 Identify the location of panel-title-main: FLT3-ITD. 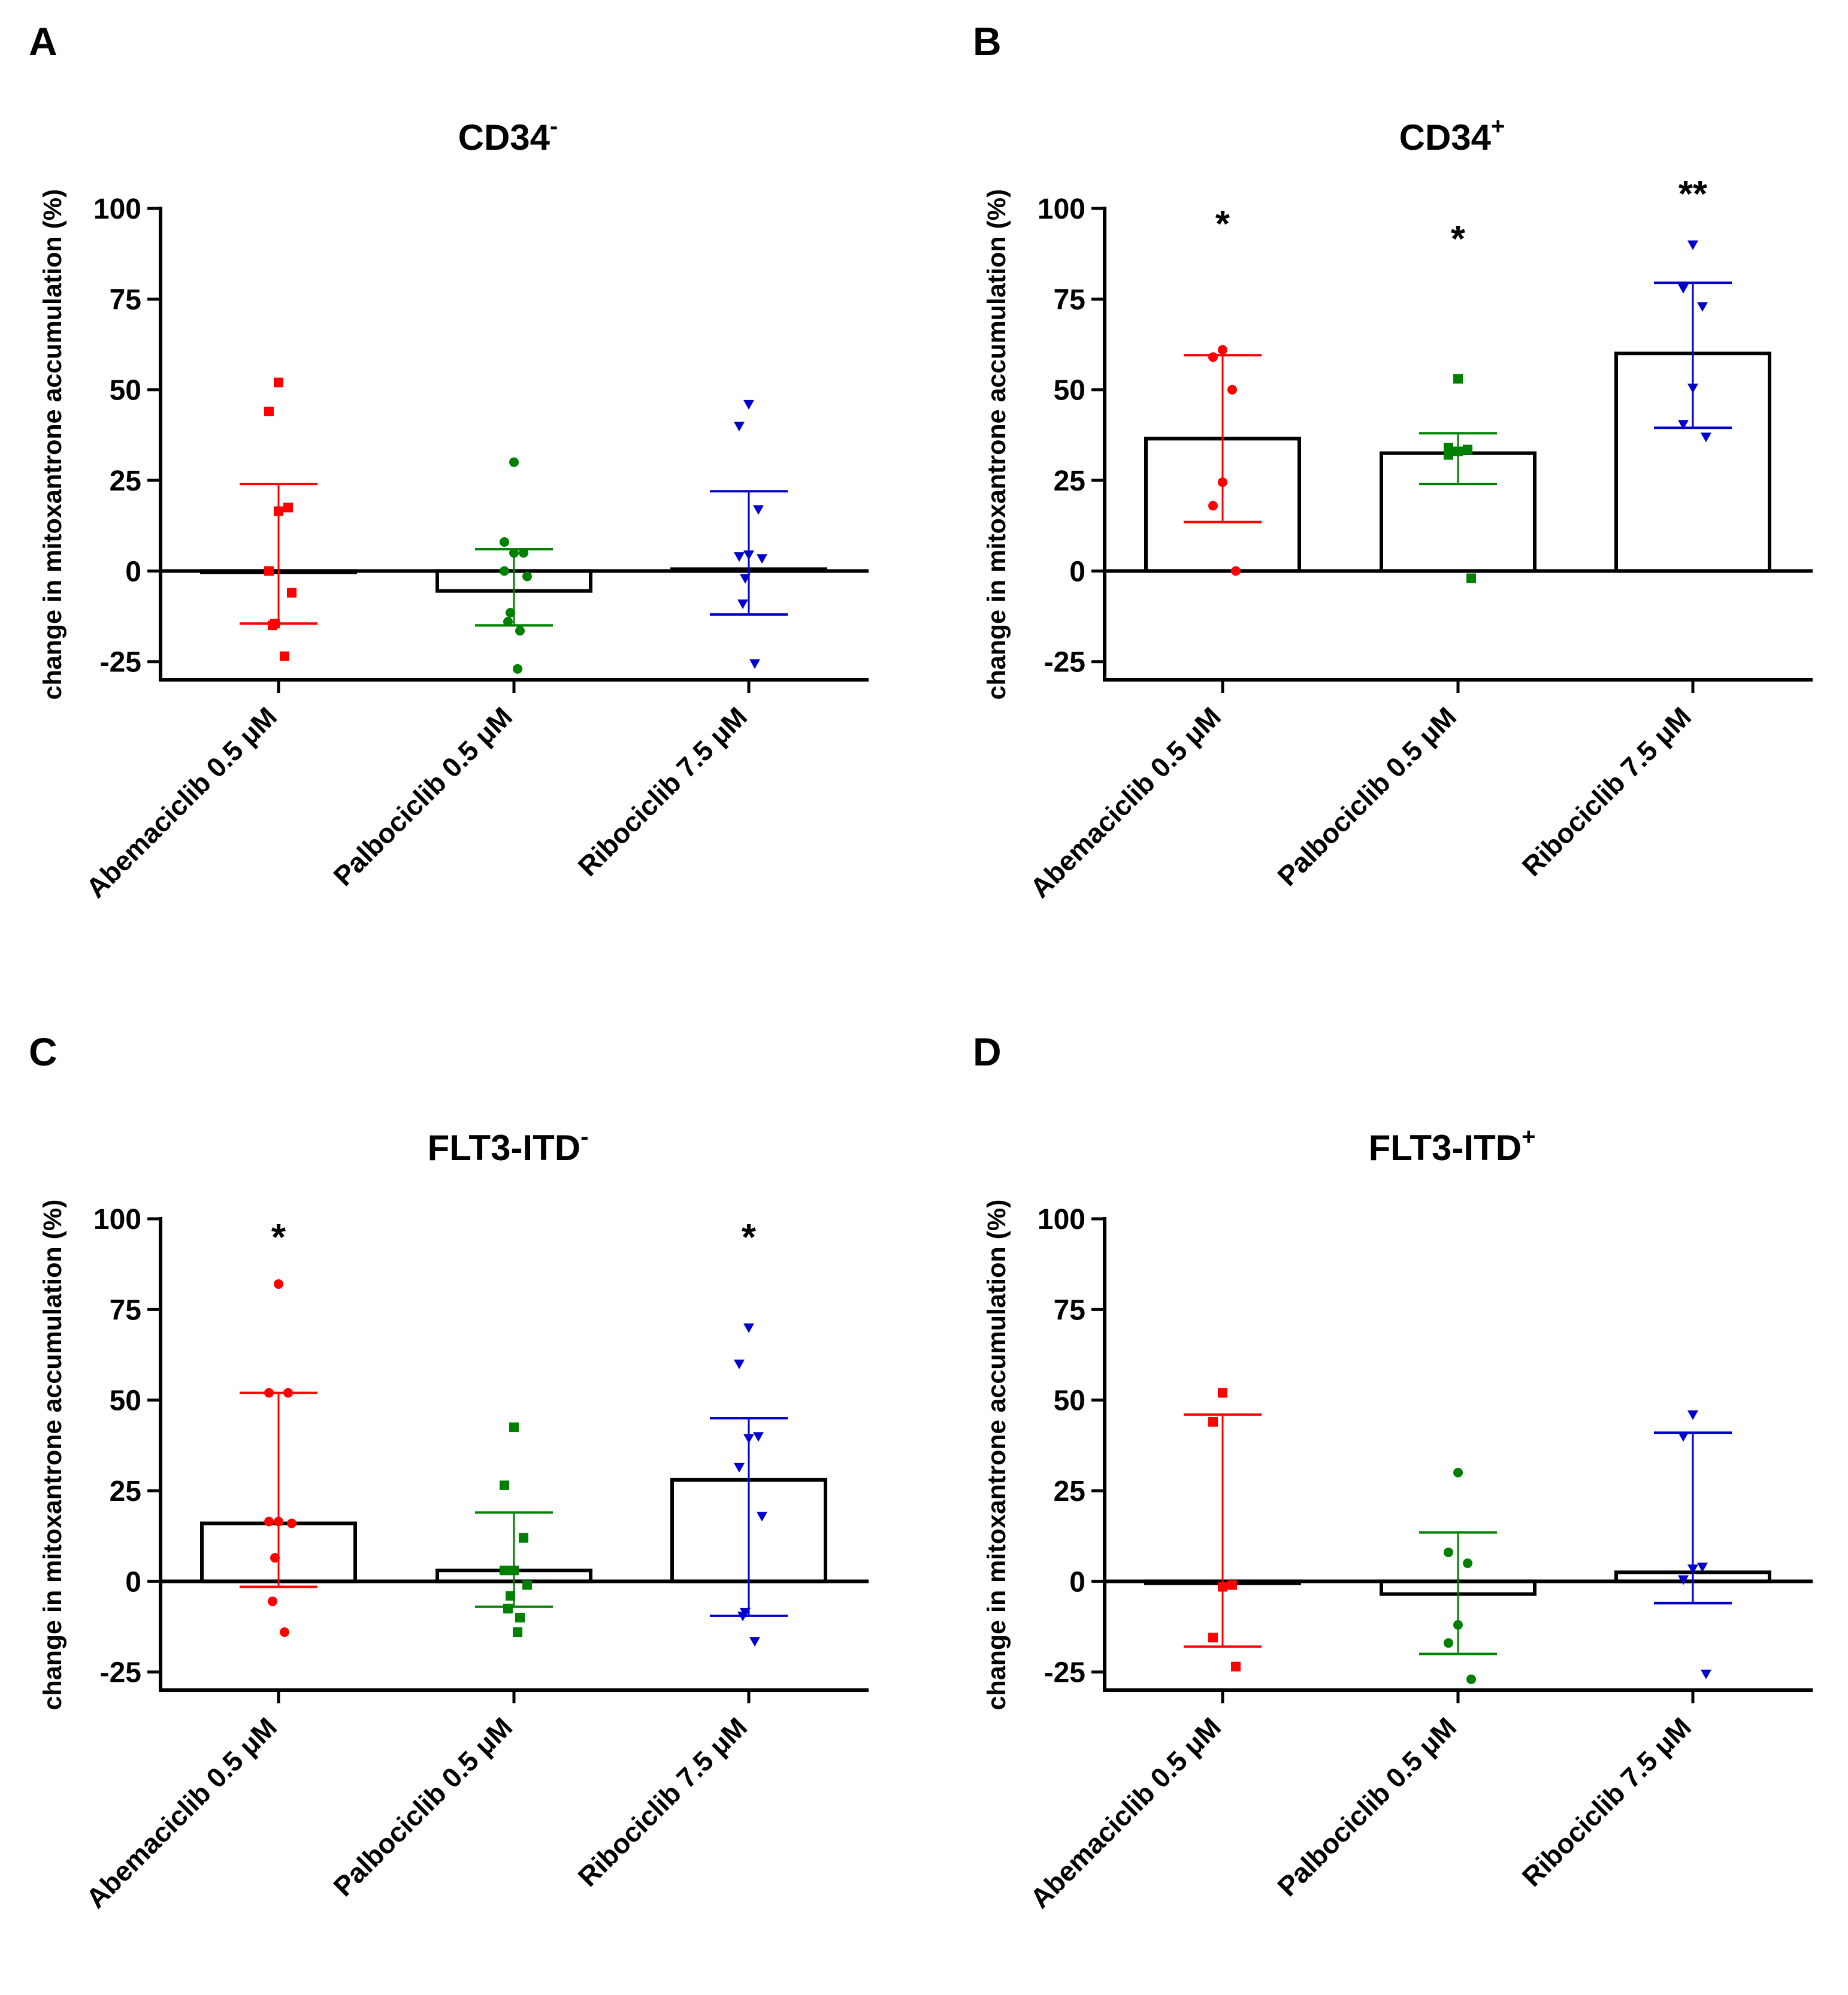
(1445, 1148).